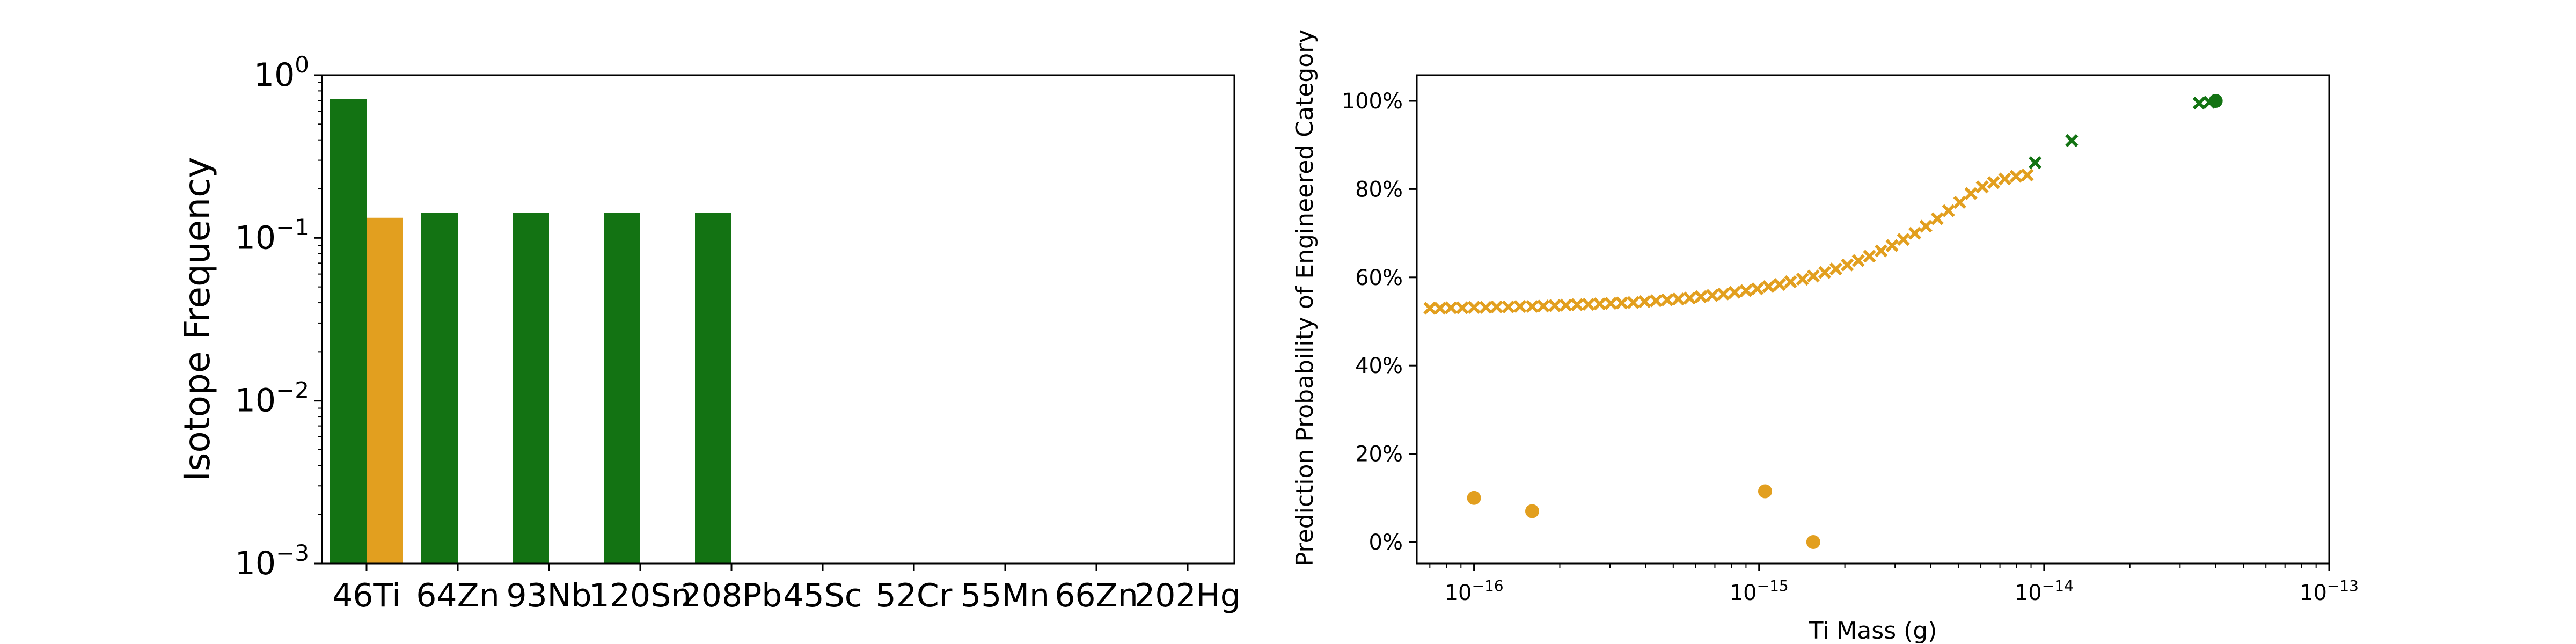  What do you see at coordinates (914, 595) in the screenshot?
I see `x-tick-label: 52Cr` at bounding box center [914, 595].